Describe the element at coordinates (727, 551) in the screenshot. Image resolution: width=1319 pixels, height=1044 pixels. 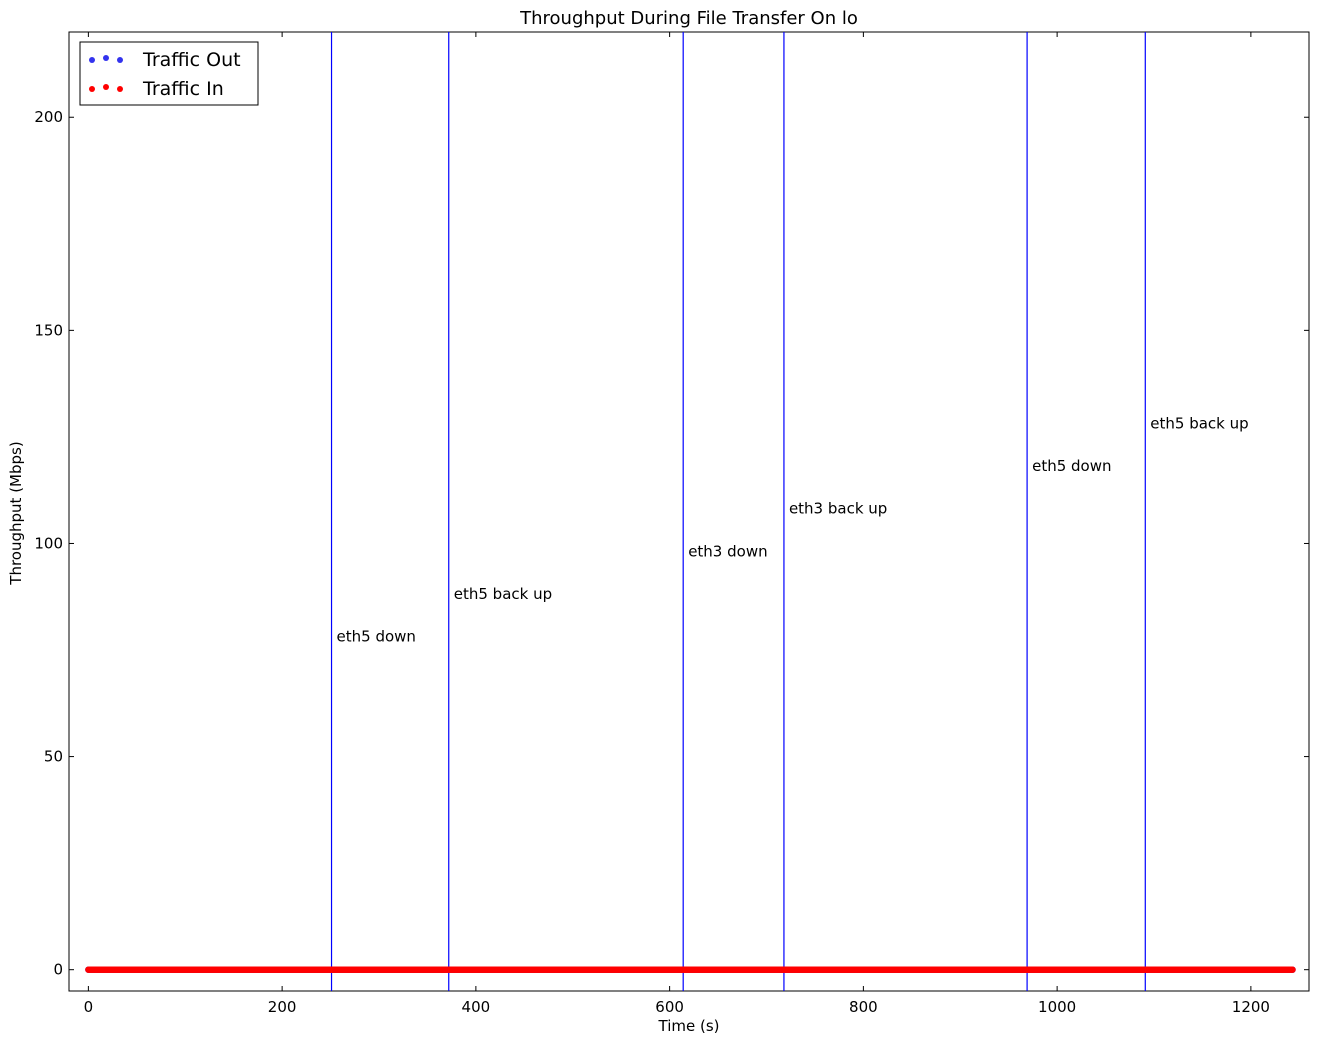
I see `event-label: eth3 down` at that location.